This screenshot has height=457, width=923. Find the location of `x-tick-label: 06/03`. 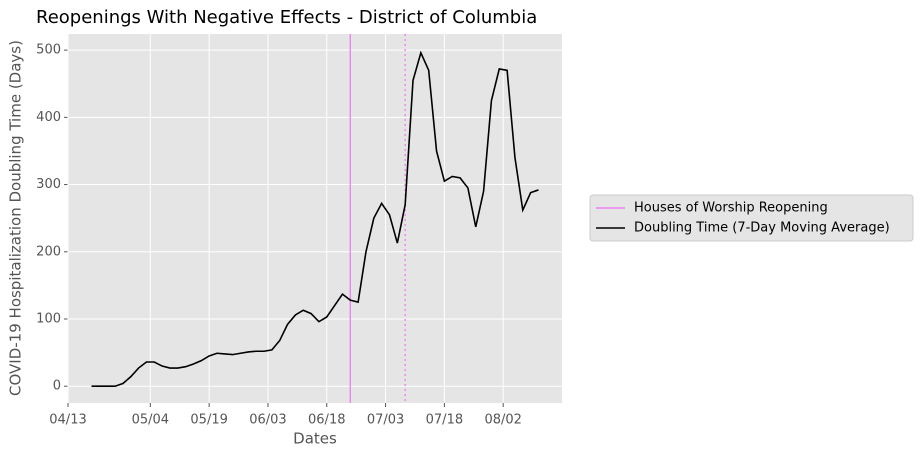

x-tick-label: 06/03 is located at coordinates (267, 420).